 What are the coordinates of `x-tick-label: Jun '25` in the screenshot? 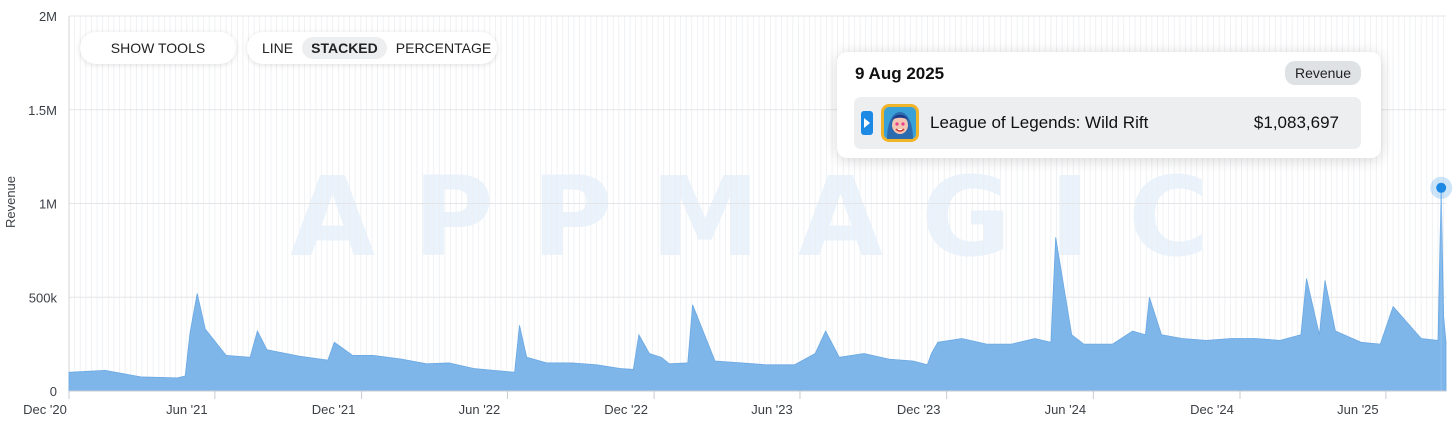 It's located at (1358, 409).